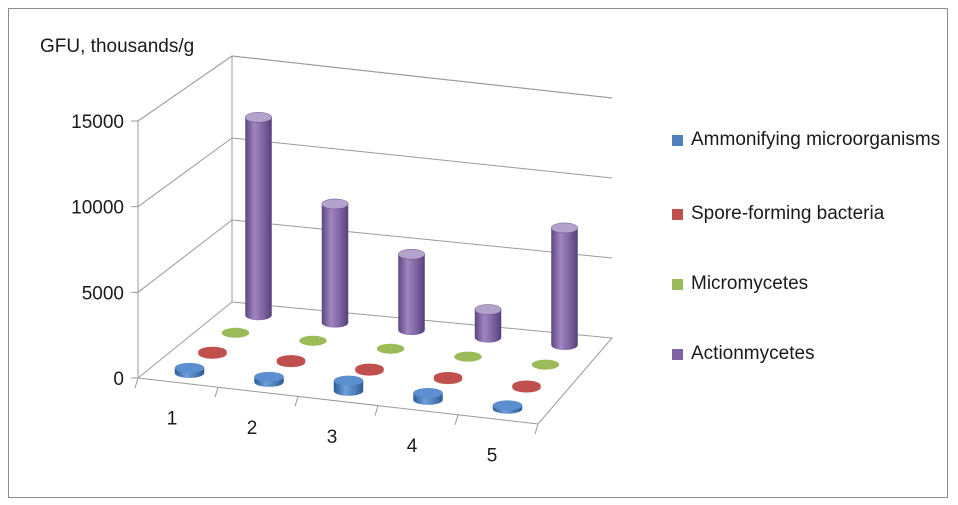  I want to click on legend-item-actionmycetes: Actionmycetes, so click(806, 354).